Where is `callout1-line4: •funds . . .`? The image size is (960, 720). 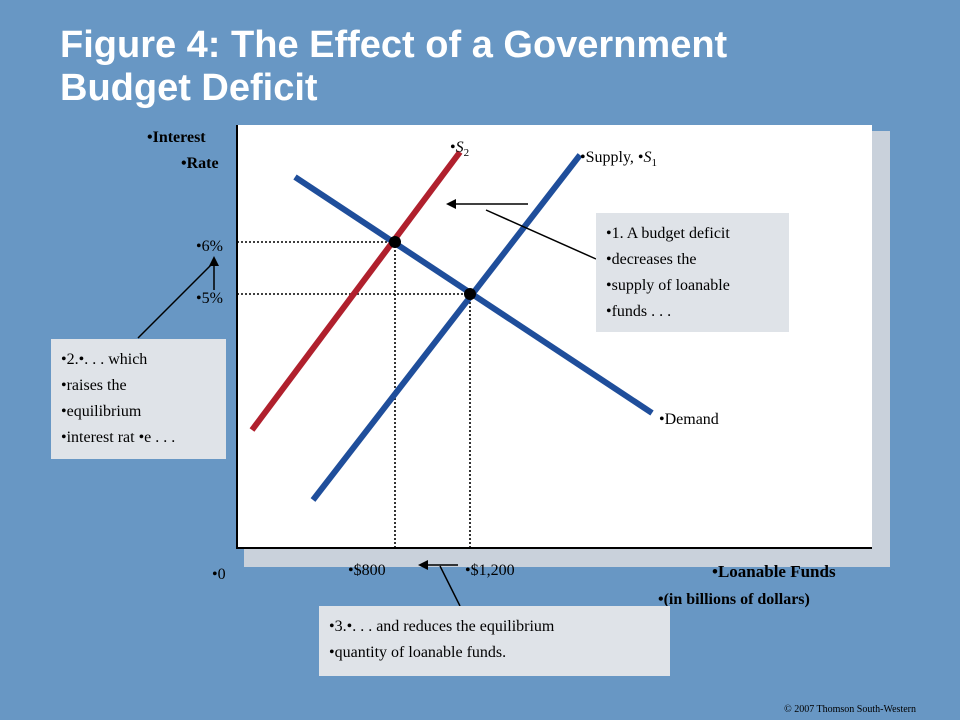 callout1-line4: •funds . . . is located at coordinates (639, 311).